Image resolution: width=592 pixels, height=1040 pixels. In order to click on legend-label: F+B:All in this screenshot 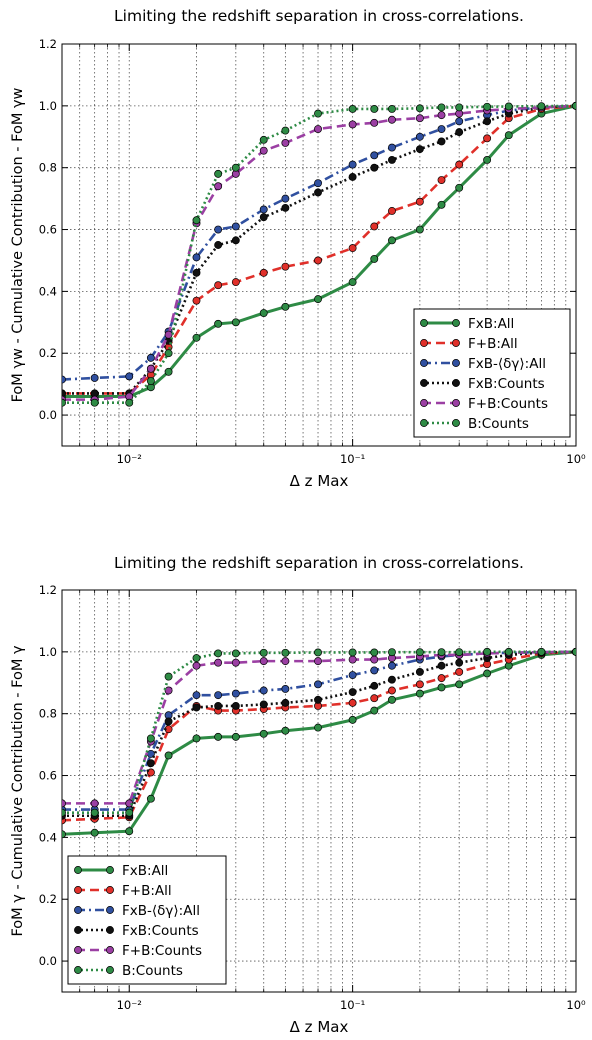, I will do `click(493, 344)`.